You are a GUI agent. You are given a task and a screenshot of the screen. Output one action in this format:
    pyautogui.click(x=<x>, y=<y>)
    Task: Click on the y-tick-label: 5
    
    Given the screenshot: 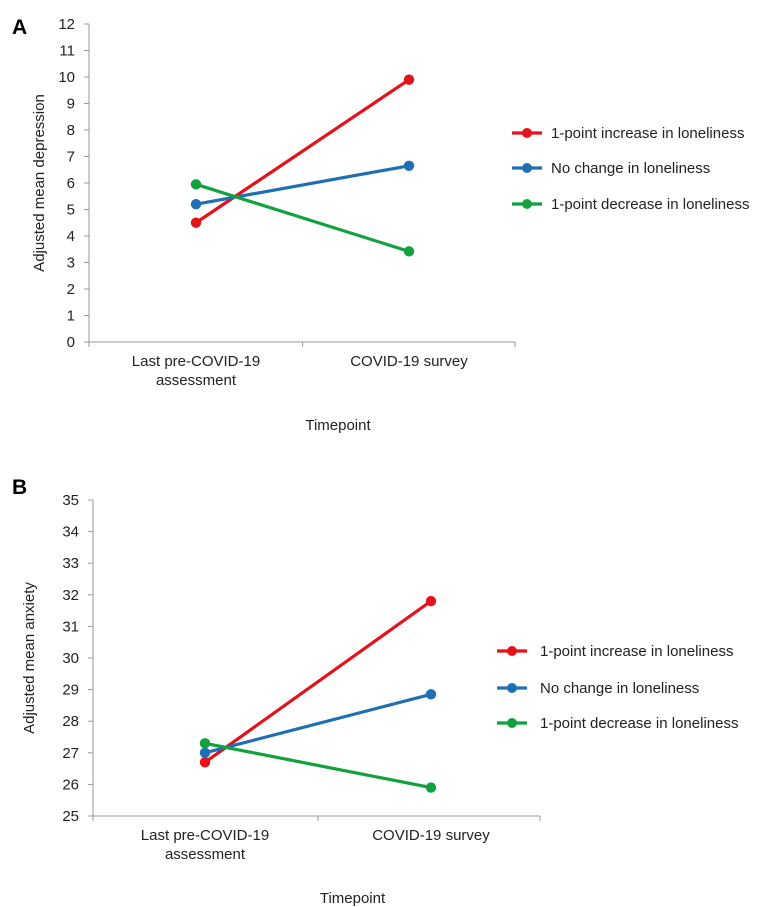 What is the action you would take?
    pyautogui.click(x=71, y=210)
    